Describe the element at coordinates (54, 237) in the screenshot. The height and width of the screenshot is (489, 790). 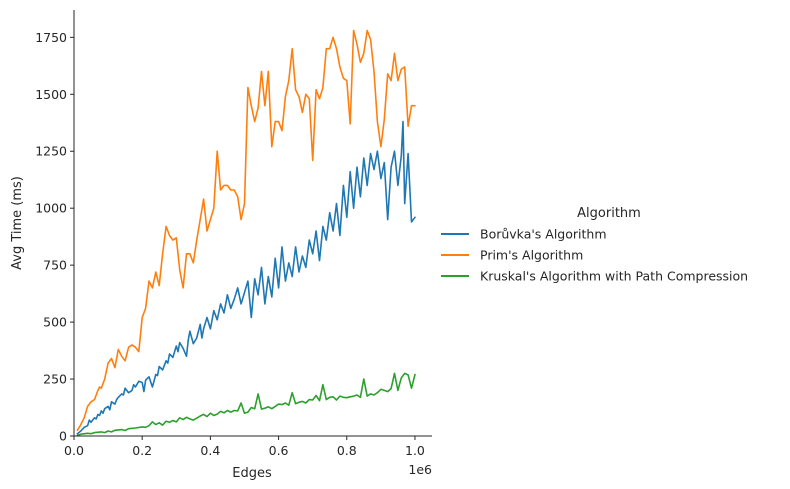
I see `y-ticks: 0 250 500 750 1000 1250 1500 1750` at that location.